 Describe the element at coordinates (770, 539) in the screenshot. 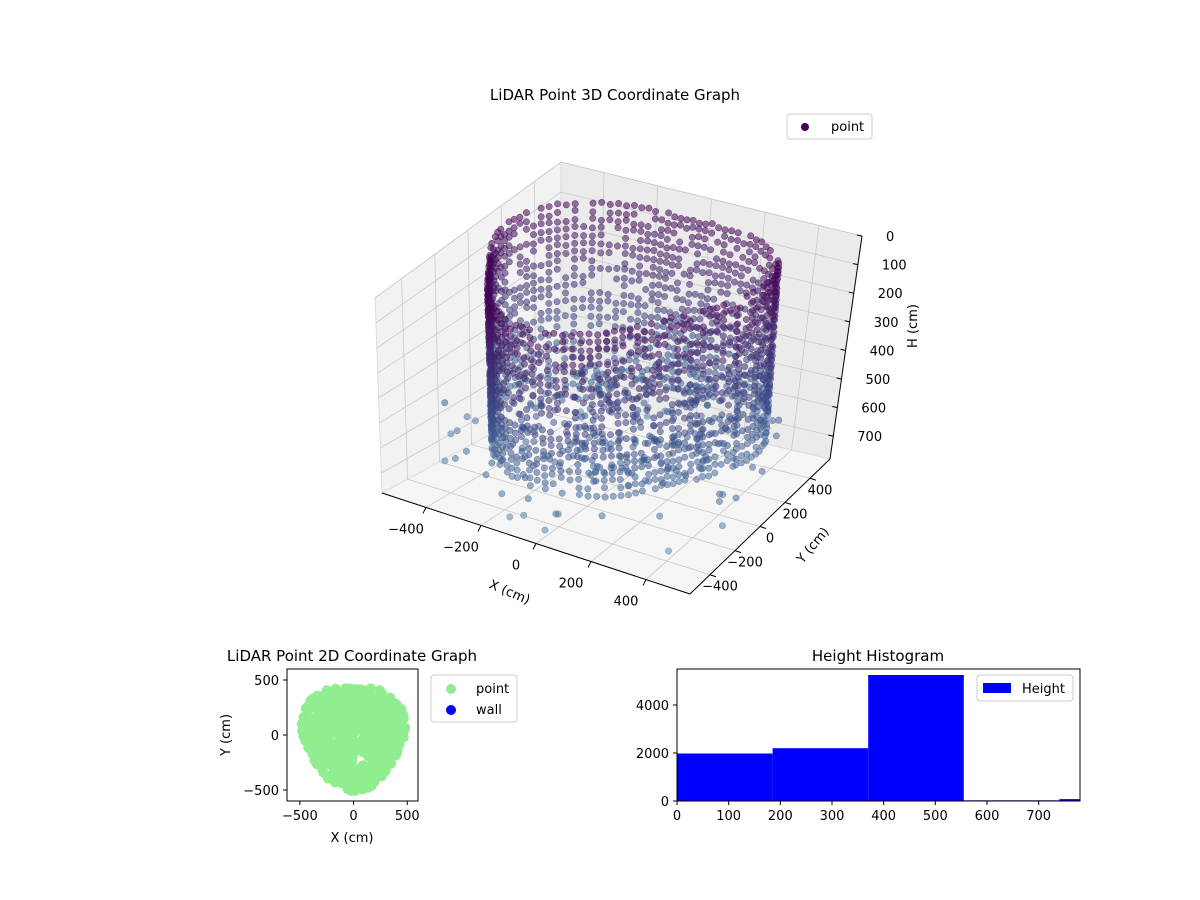

I see `y-tick-label-3d: 0` at that location.